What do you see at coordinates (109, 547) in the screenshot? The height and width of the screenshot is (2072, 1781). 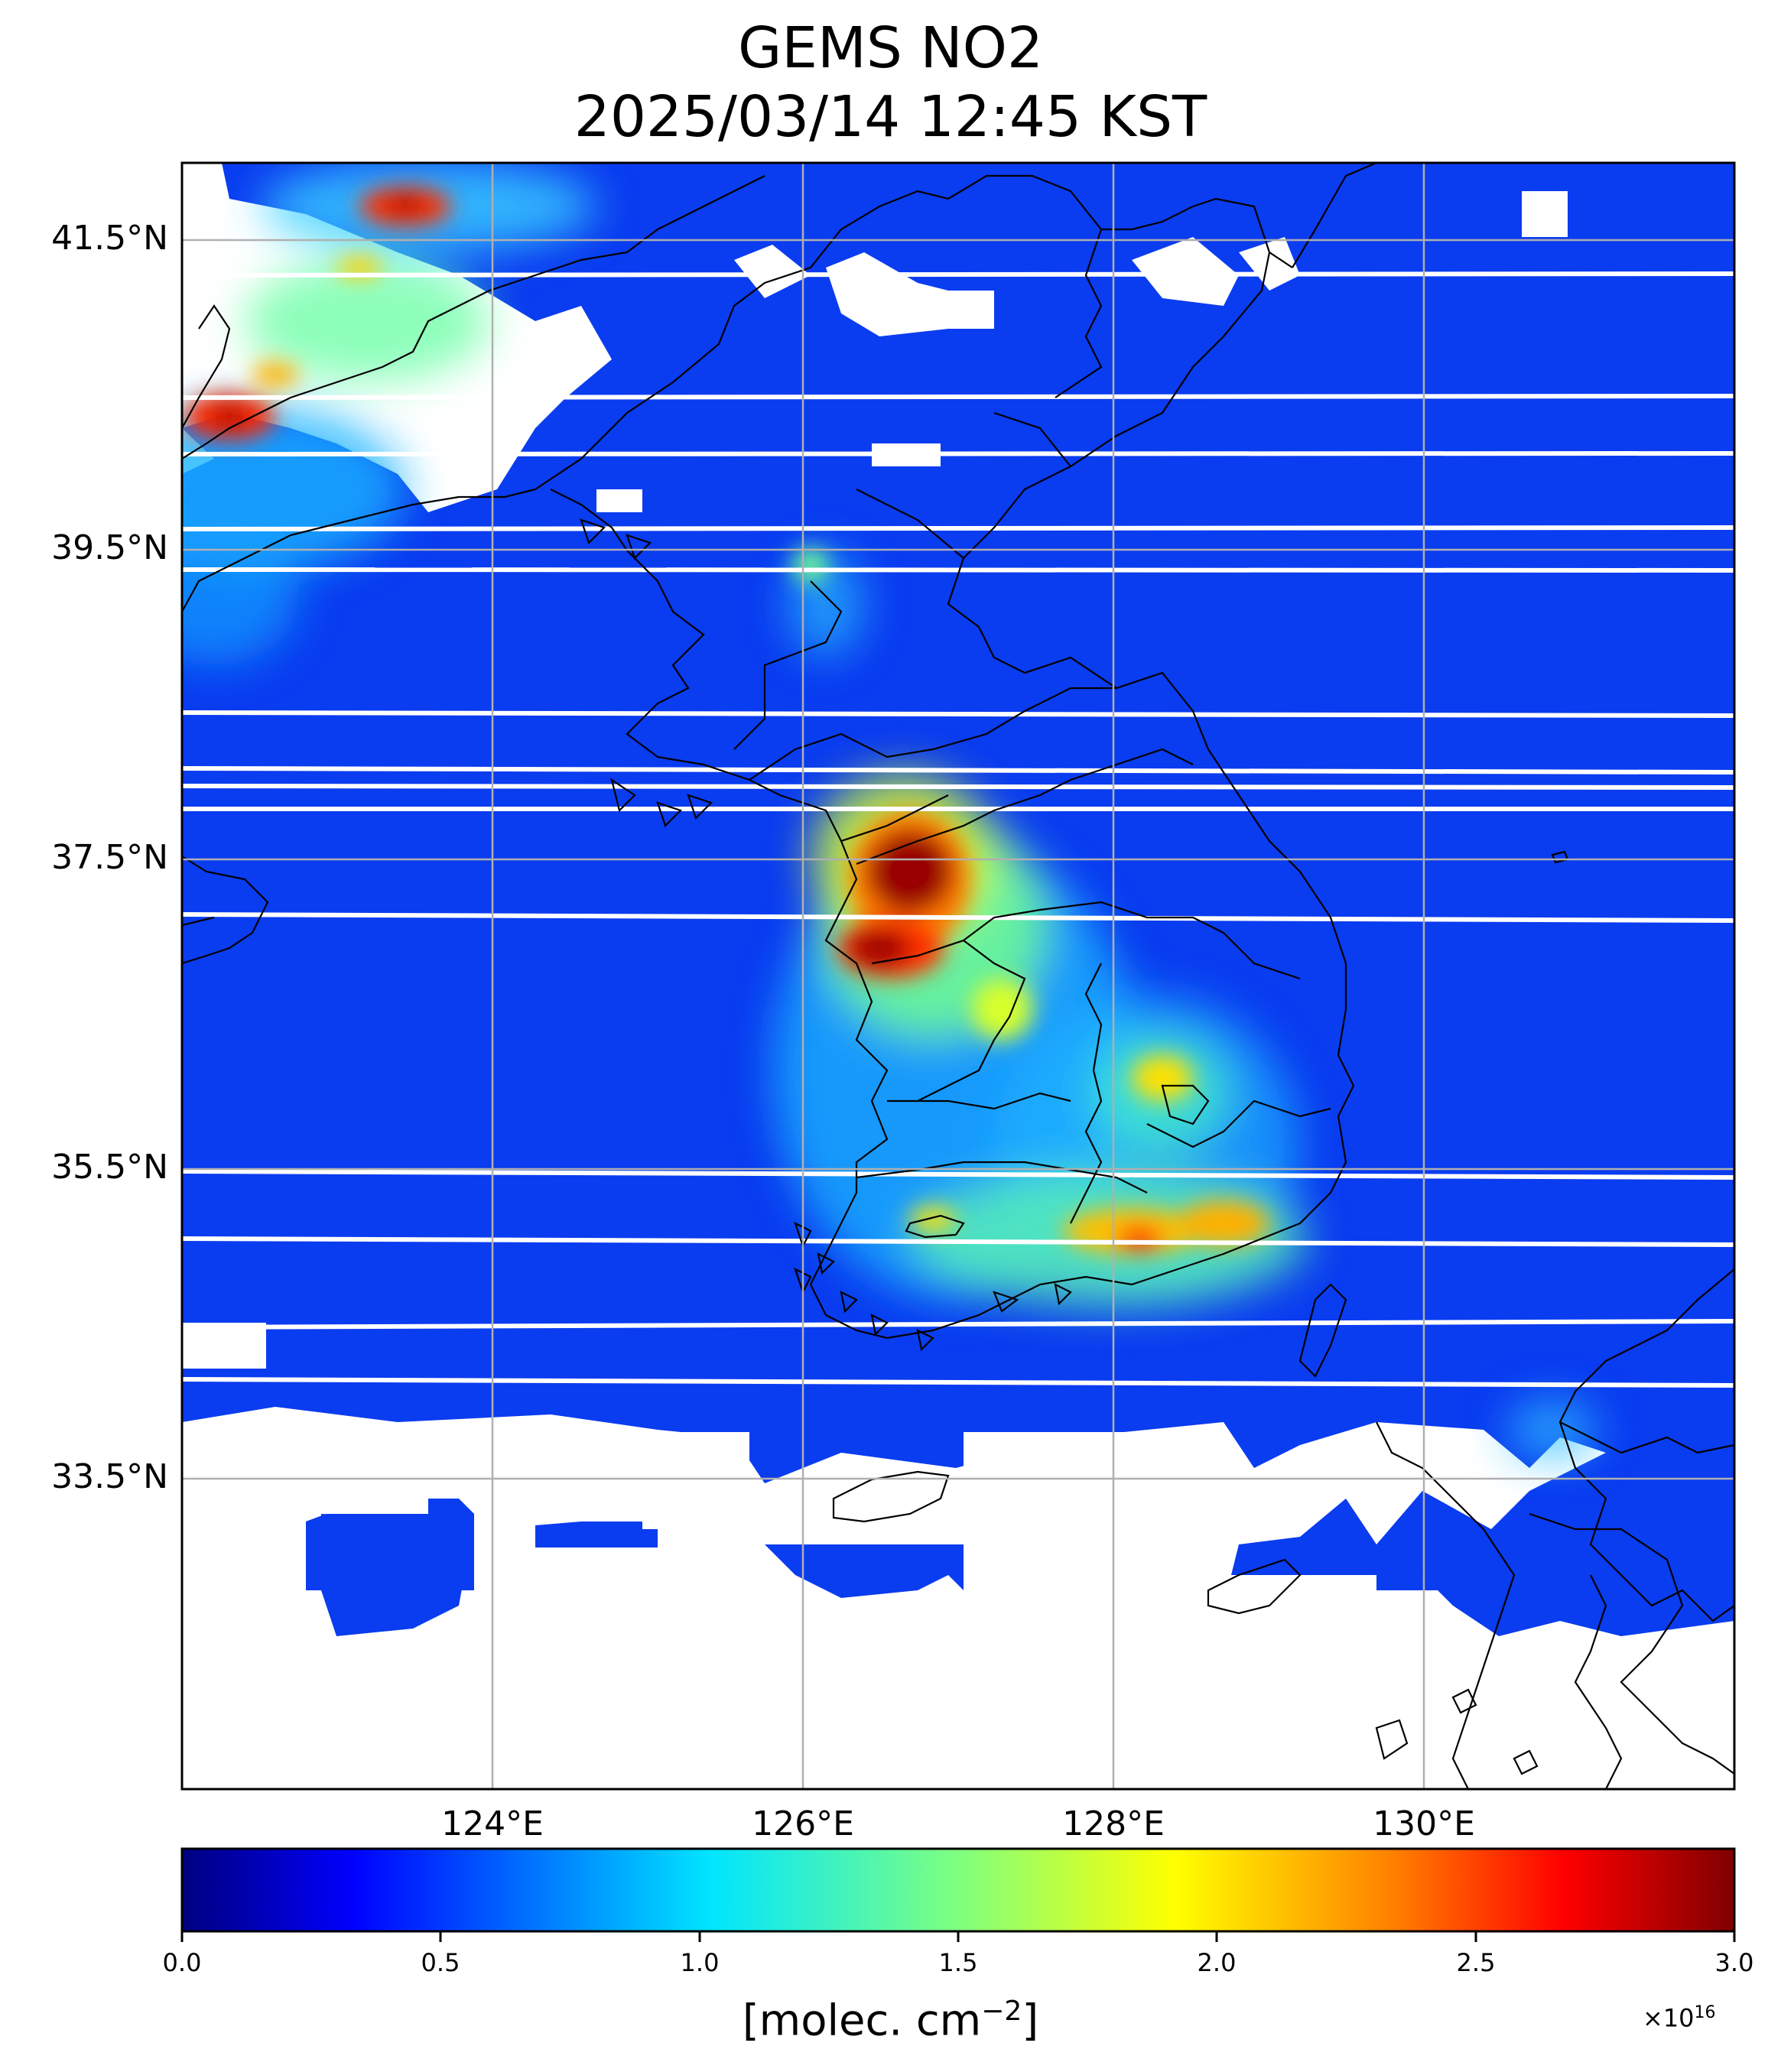 I see `lat-label-39-5: 39.5°N` at bounding box center [109, 547].